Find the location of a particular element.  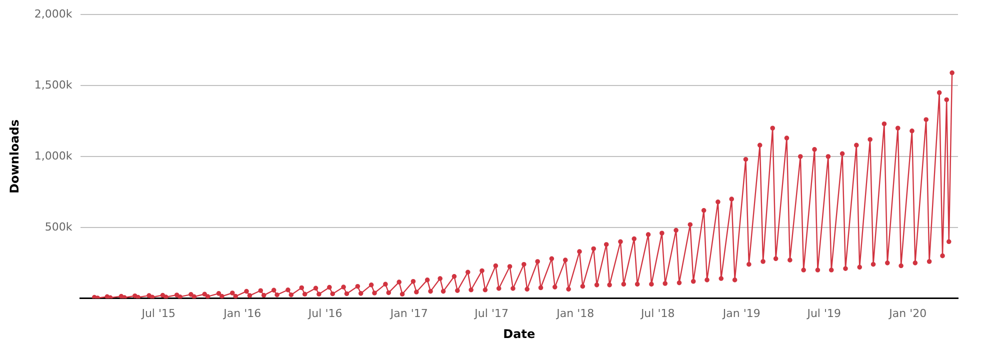

x-tick-label: Jul '17 is located at coordinates (491, 313).